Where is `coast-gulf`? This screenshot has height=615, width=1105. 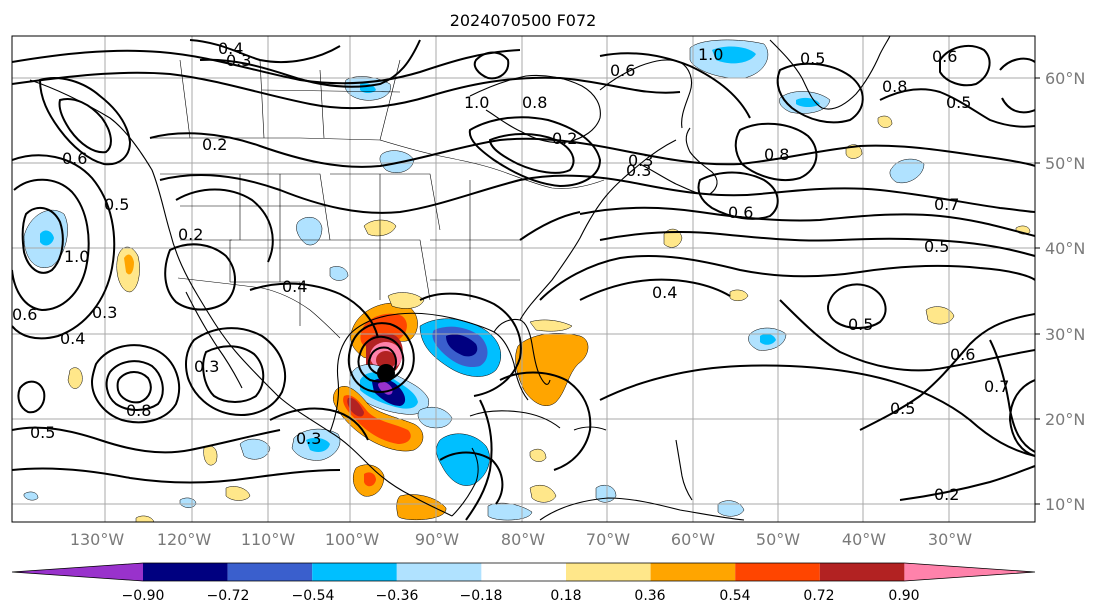 coast-gulf is located at coordinates (429, 372).